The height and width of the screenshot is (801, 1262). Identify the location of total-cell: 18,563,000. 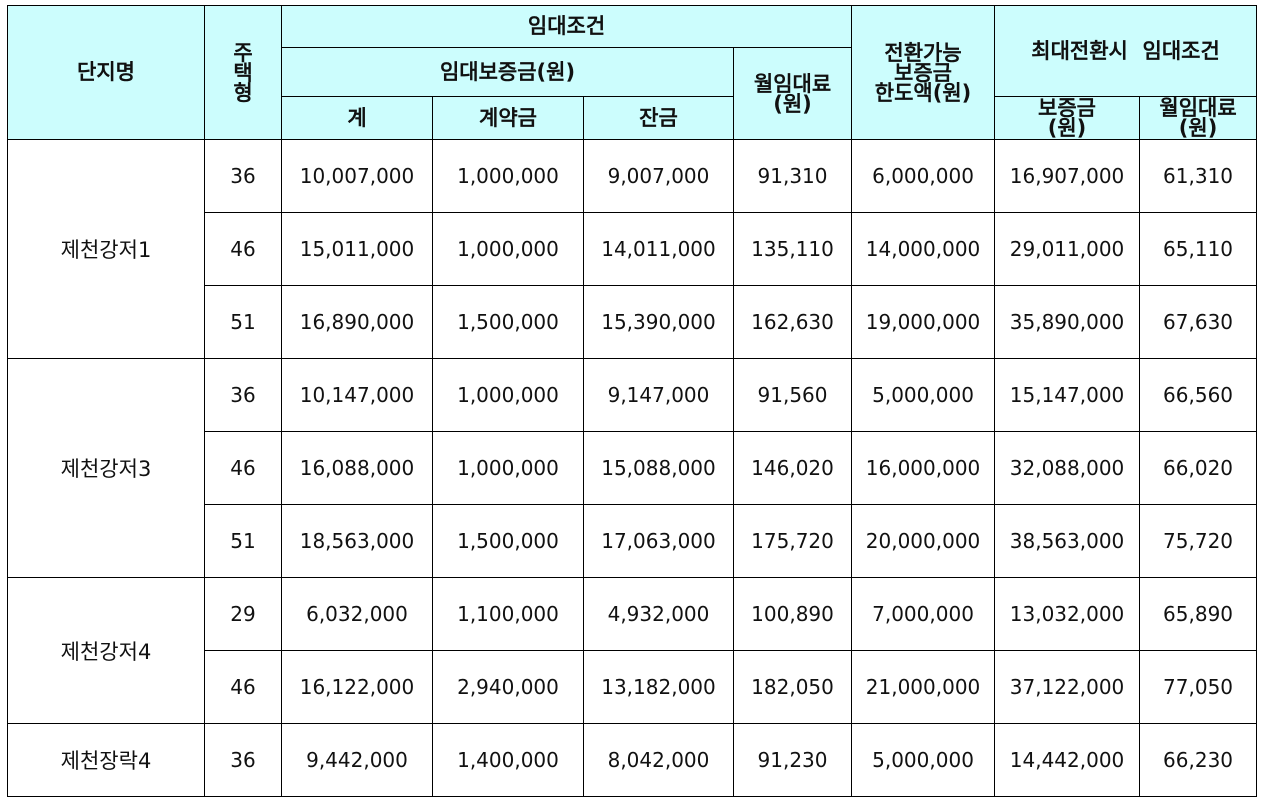
(357, 541).